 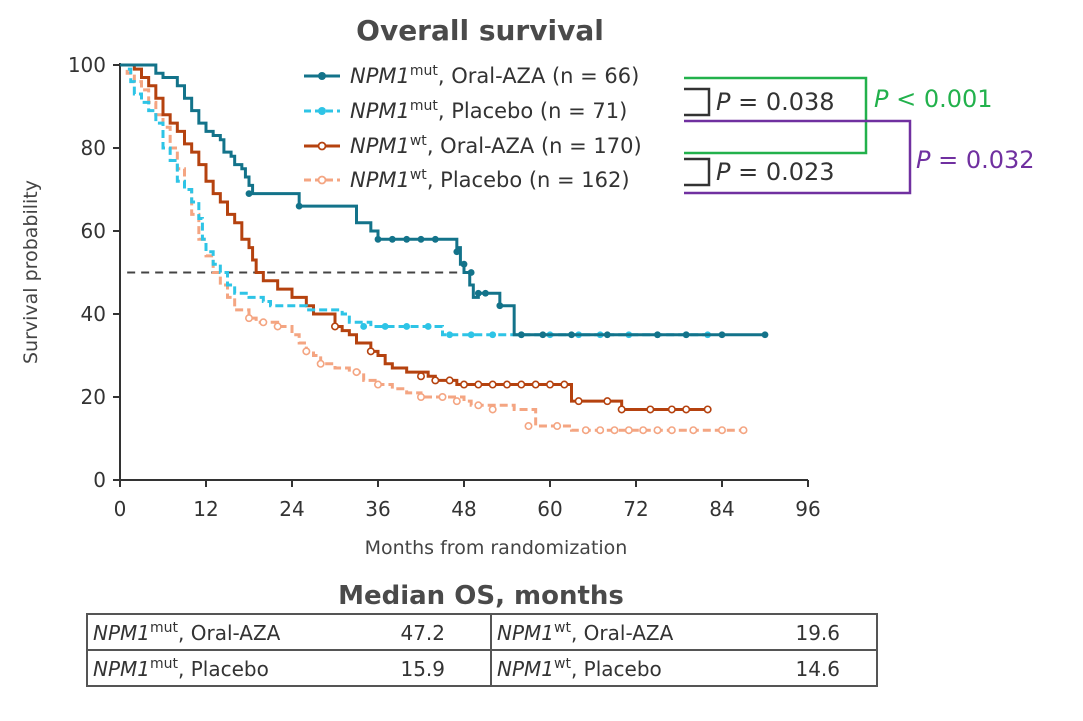 I want to click on y-tick-label: 20, so click(x=93, y=397).